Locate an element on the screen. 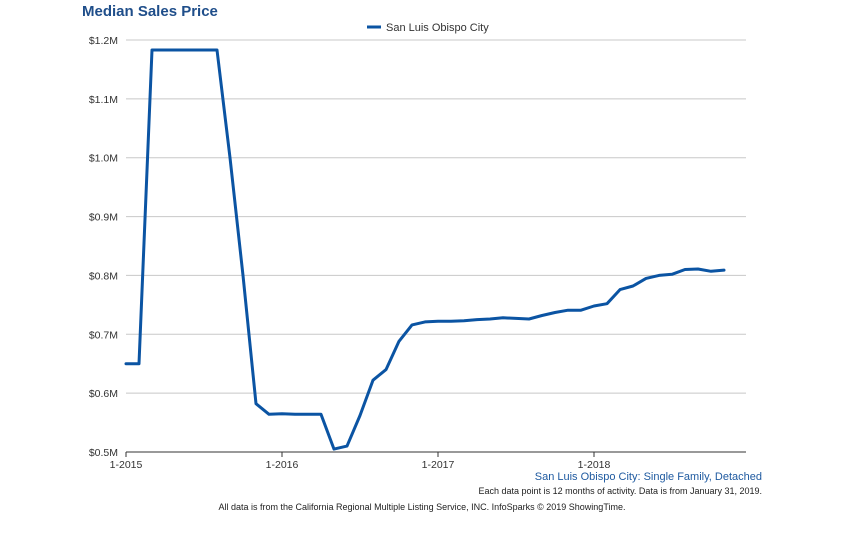  x-tick-label: 1-2016 is located at coordinates (282, 465).